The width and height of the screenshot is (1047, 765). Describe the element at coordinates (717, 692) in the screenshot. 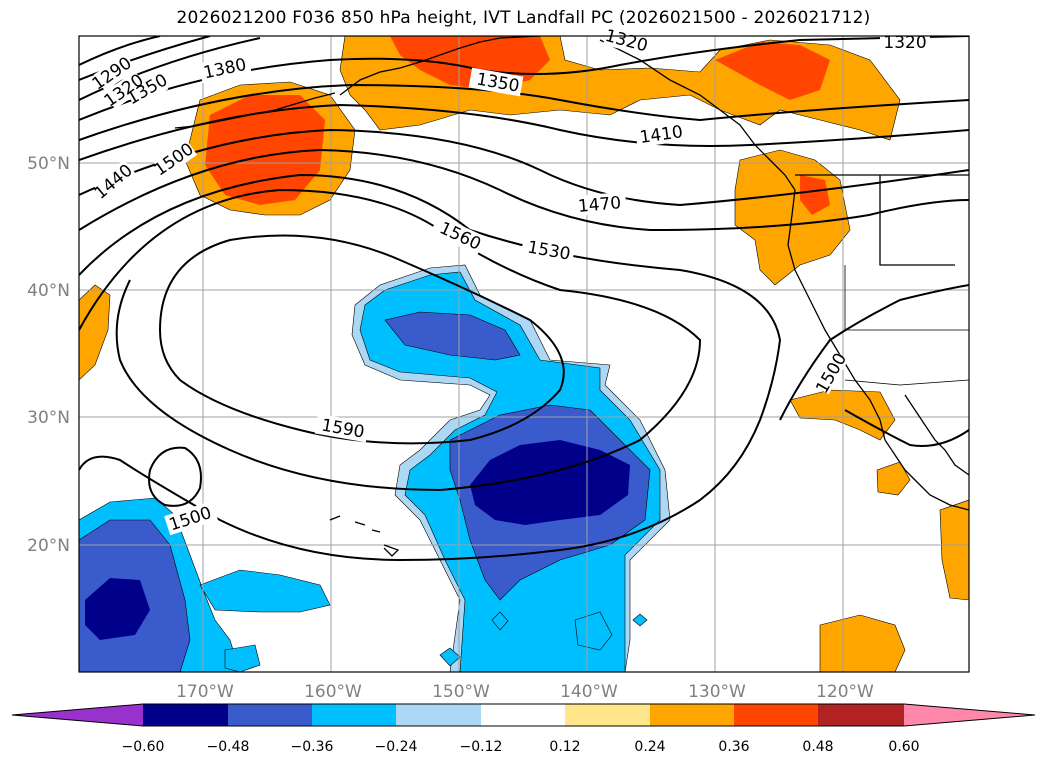

I see `lon-label: 130°W` at that location.